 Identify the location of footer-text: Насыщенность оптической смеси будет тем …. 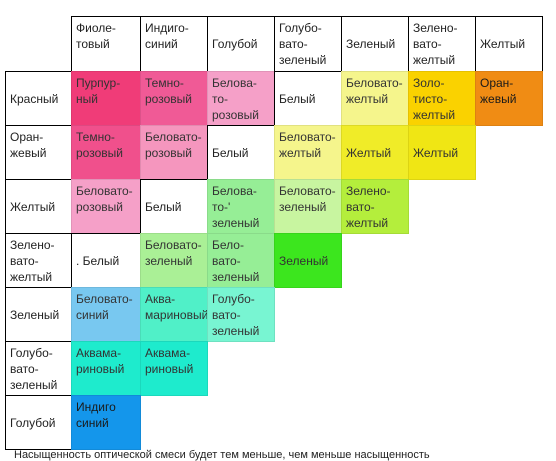
(222, 455).